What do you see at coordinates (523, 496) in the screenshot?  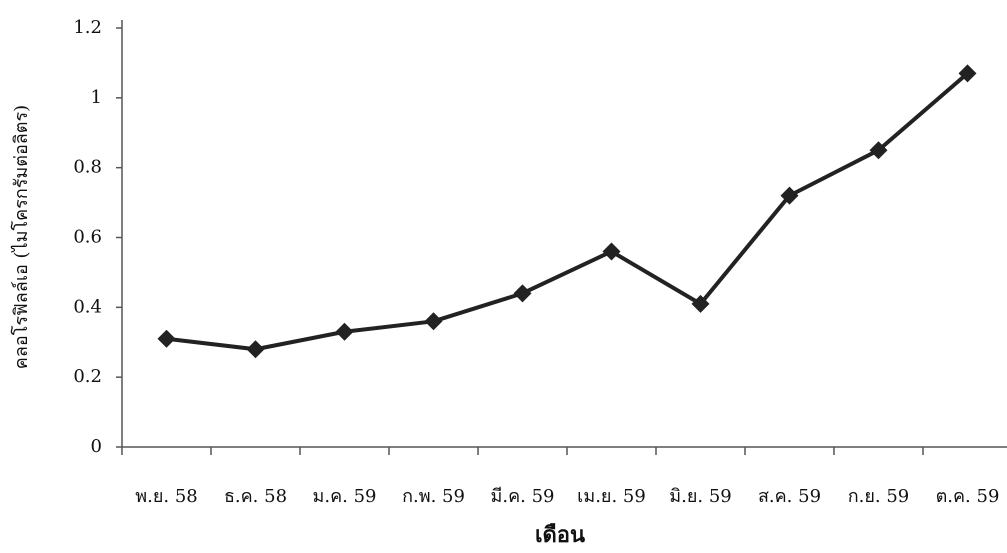 I see `x-tick-label: มี.ค. 59` at bounding box center [523, 496].